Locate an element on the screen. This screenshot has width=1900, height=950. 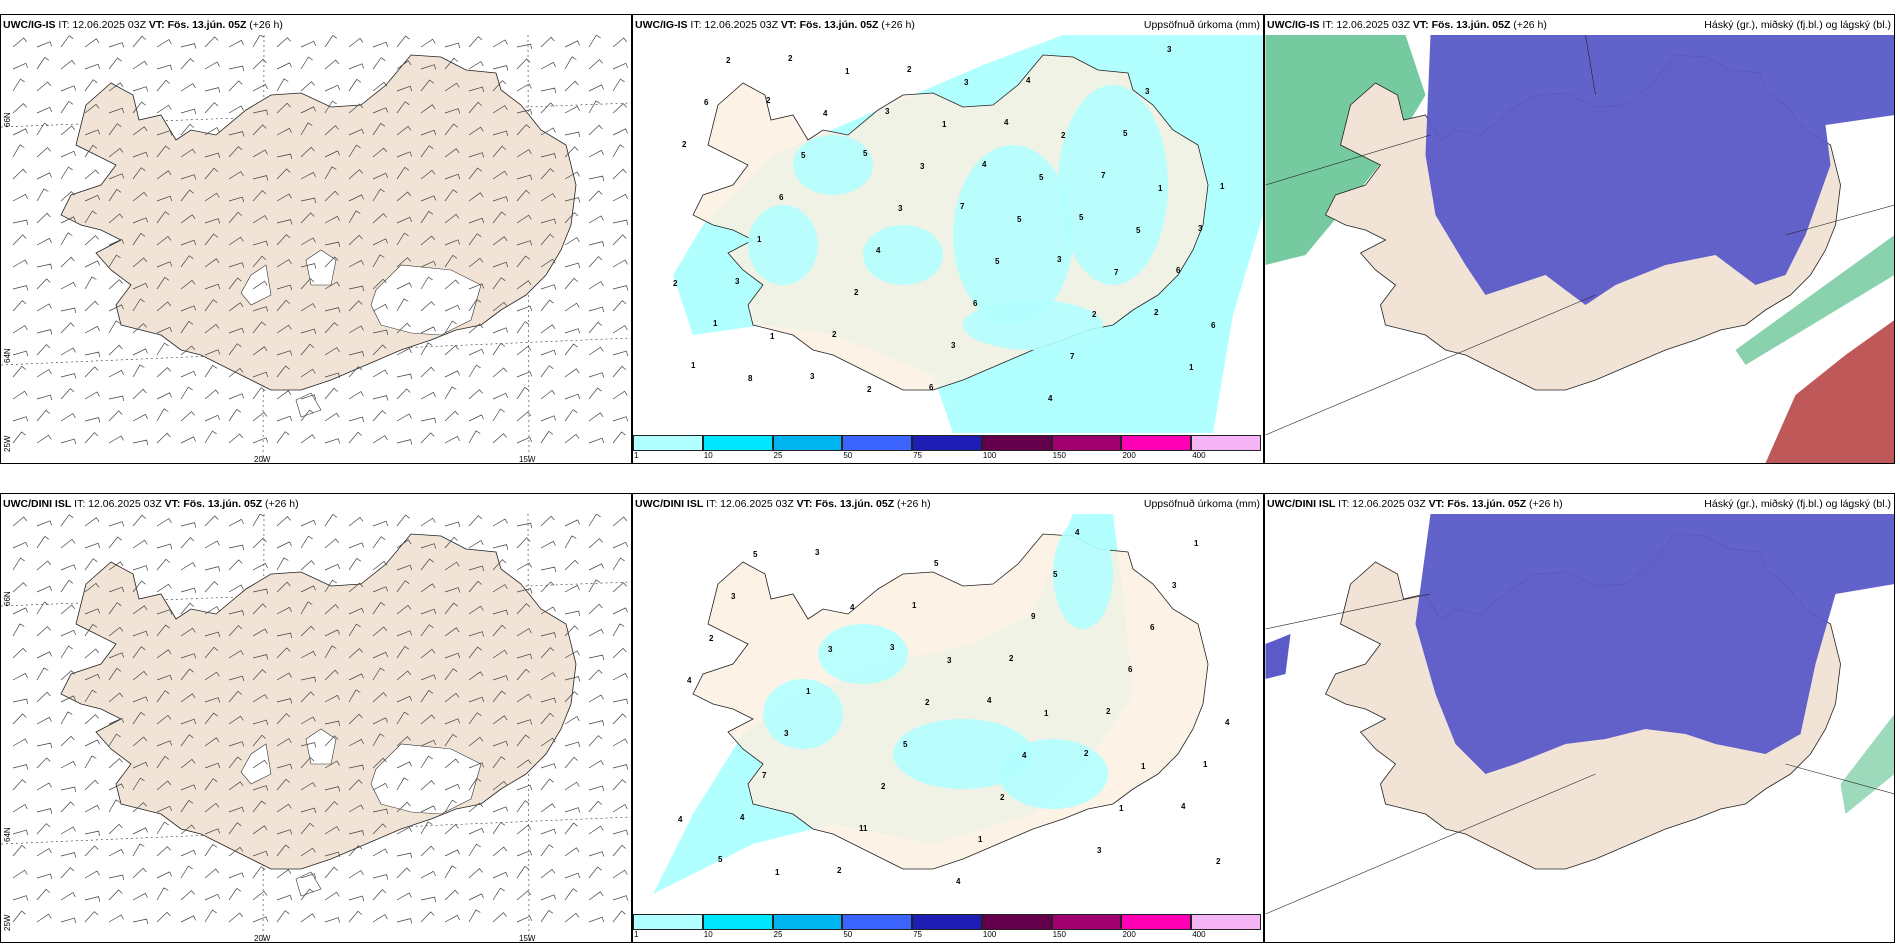
colorbar-cell is located at coordinates (737, 443).